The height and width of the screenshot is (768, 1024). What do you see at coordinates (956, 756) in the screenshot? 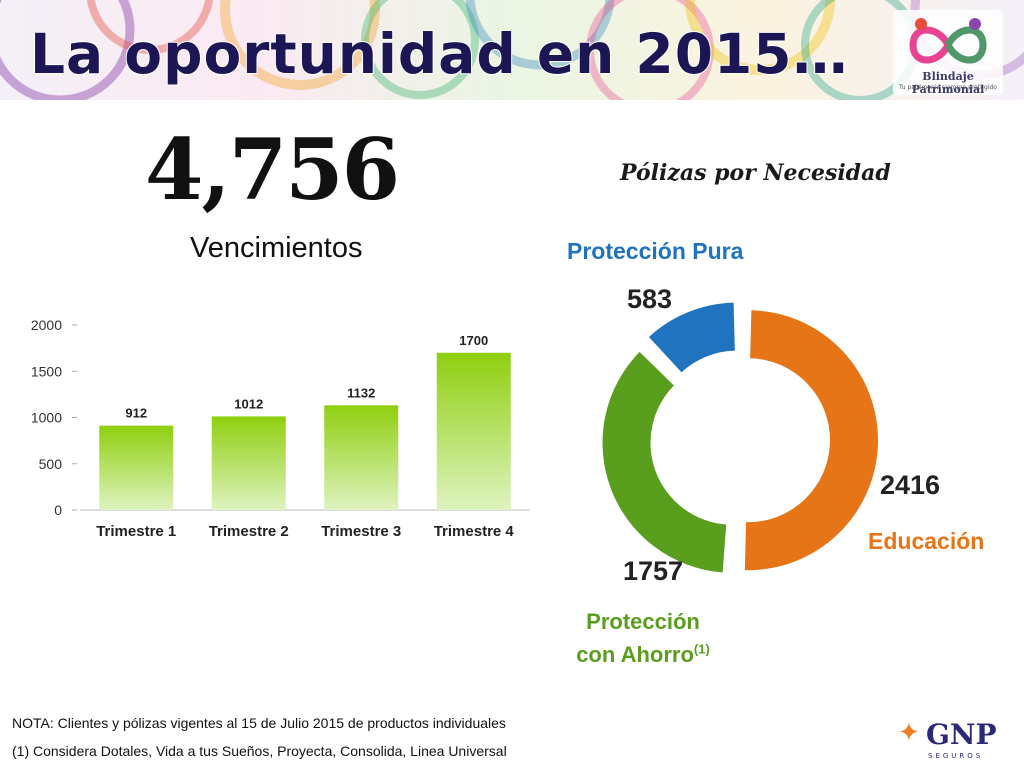
I see `gnp-brand-sub: SEGUROS` at bounding box center [956, 756].